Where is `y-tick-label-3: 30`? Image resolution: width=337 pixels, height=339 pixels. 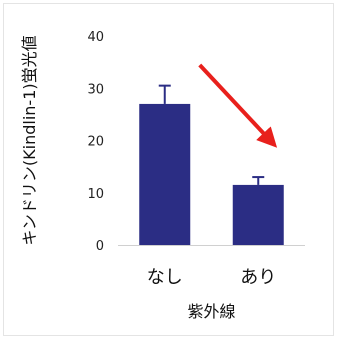 y-tick-label-3: 30 is located at coordinates (95, 89).